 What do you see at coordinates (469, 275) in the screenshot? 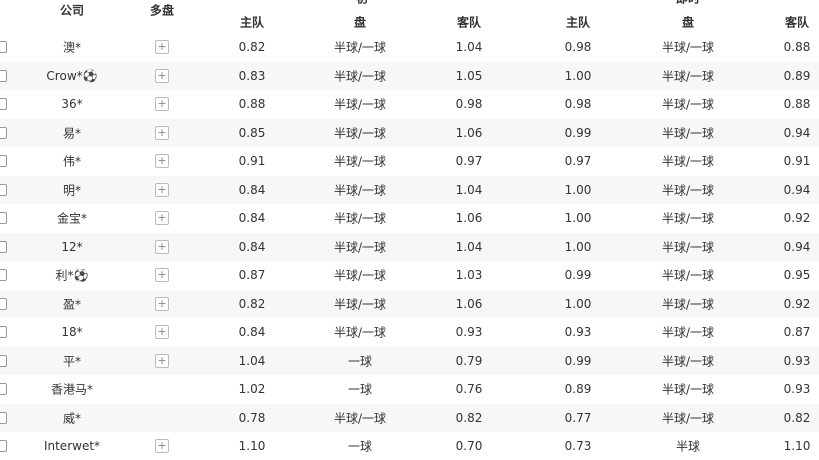
I see `cell: 1.03` at bounding box center [469, 275].